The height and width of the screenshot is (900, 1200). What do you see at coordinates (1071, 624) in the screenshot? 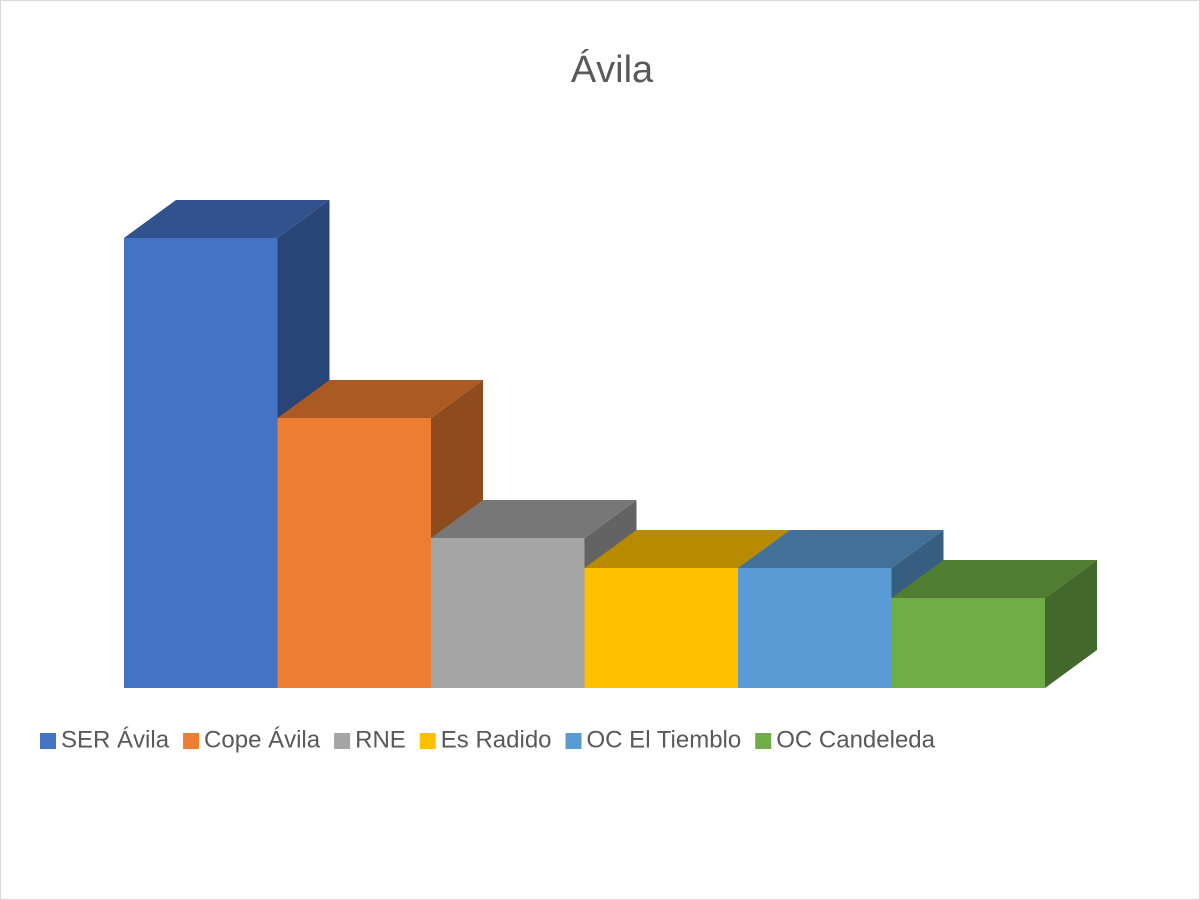
I see `bar-side` at bounding box center [1071, 624].